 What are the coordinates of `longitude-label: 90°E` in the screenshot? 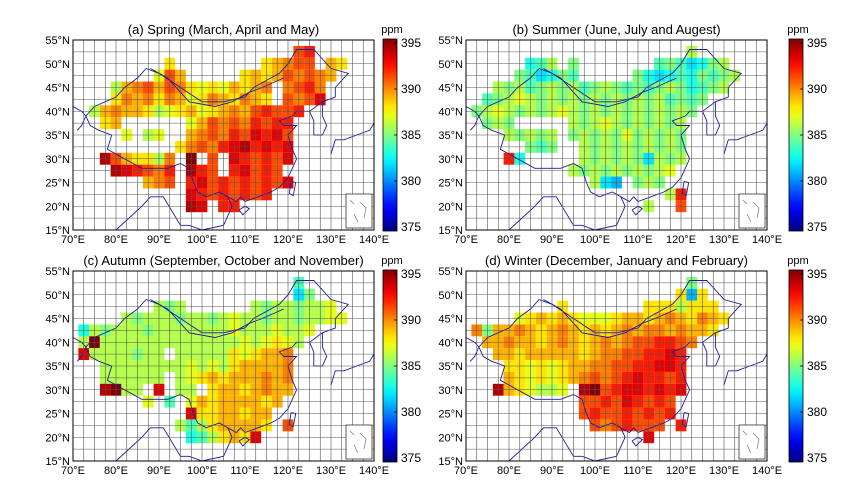 It's located at (159, 471).